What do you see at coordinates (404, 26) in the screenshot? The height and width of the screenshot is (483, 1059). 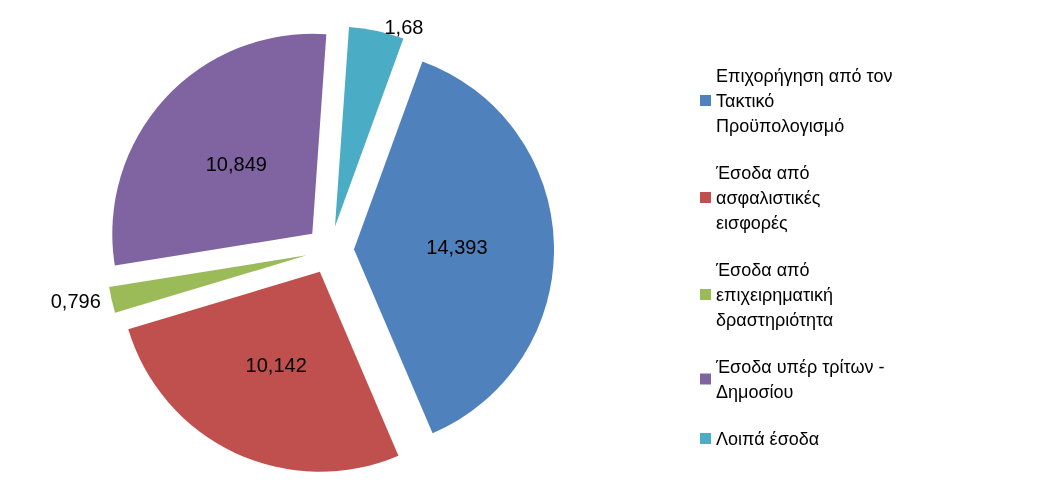 I see `data-label: 1,68` at bounding box center [404, 26].